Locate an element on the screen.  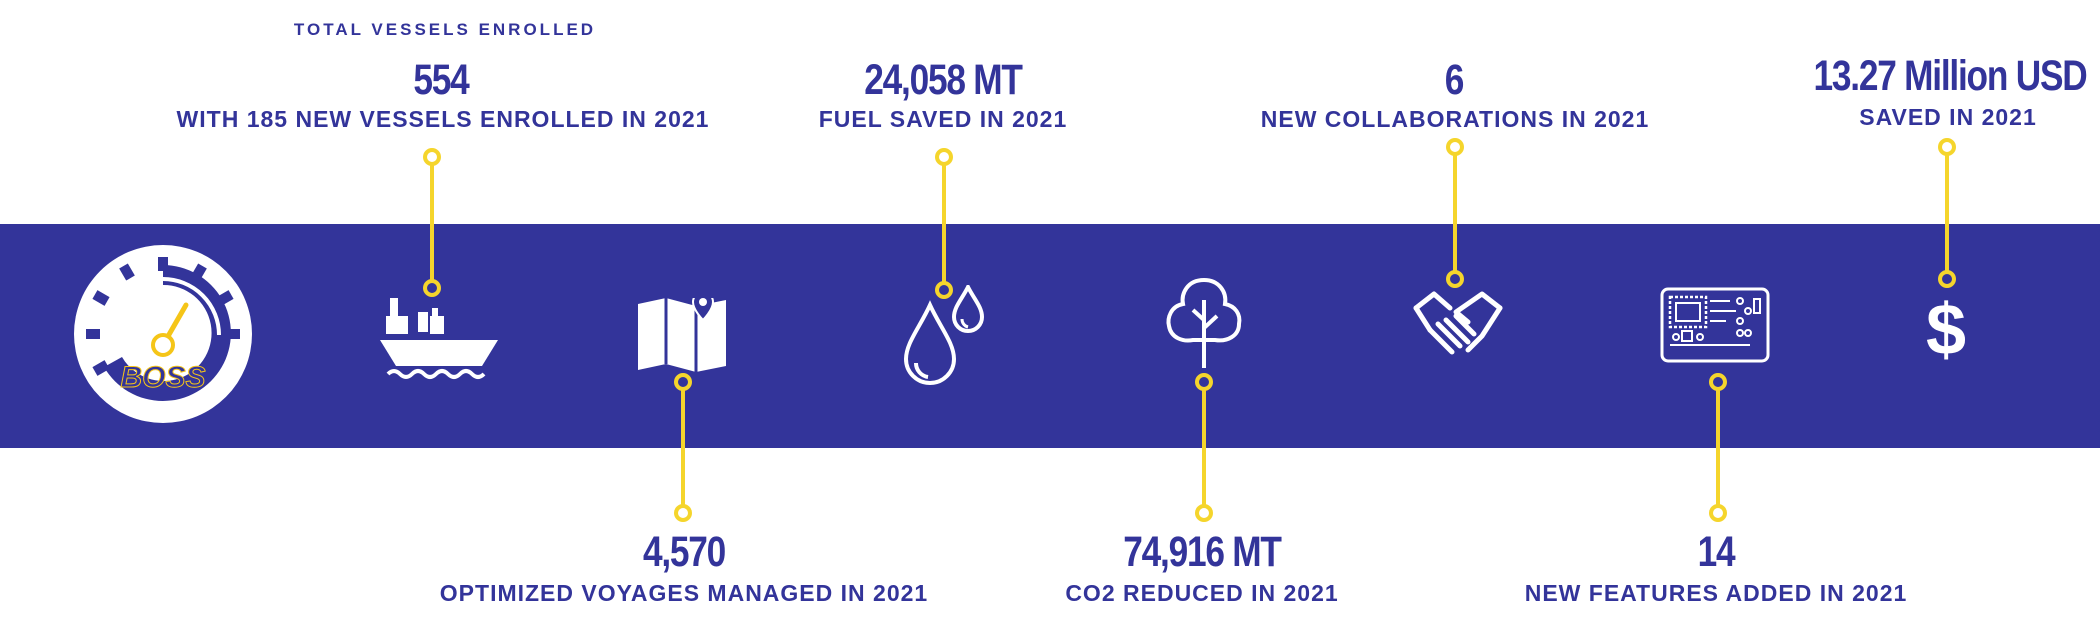
circuit-board-icon is located at coordinates (1715, 325).